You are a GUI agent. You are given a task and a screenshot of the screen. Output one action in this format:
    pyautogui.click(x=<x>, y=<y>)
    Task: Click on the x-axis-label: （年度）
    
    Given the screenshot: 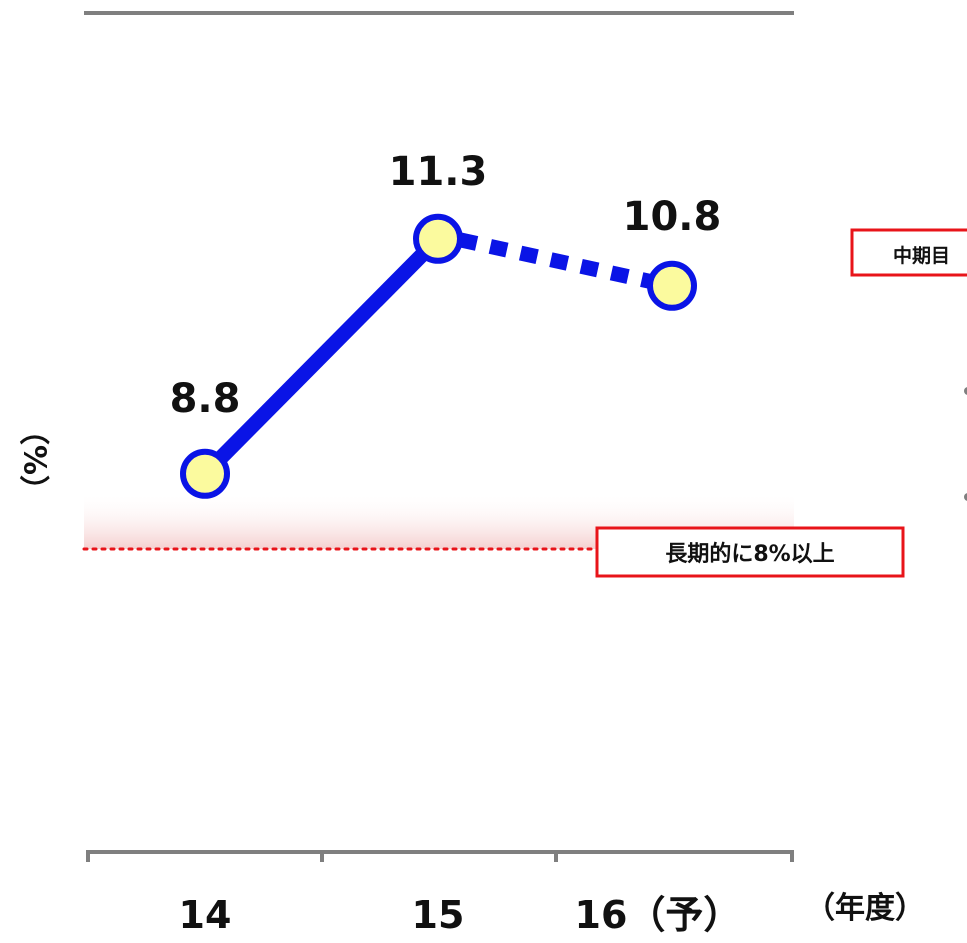 What is the action you would take?
    pyautogui.click(x=865, y=908)
    